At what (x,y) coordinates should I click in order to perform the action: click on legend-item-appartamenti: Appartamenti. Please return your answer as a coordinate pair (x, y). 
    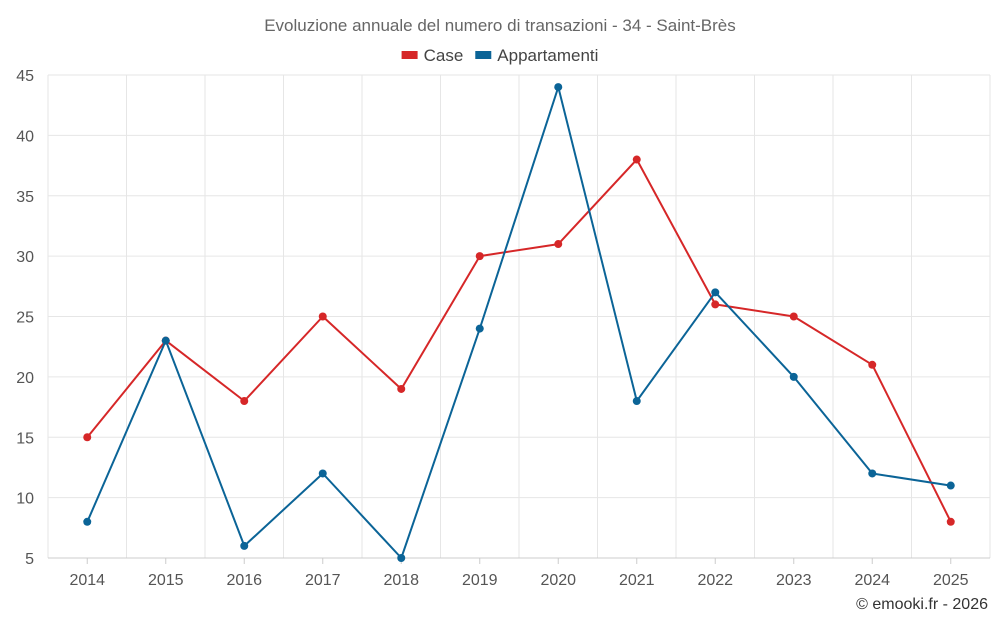
    Looking at the image, I should click on (536, 55).